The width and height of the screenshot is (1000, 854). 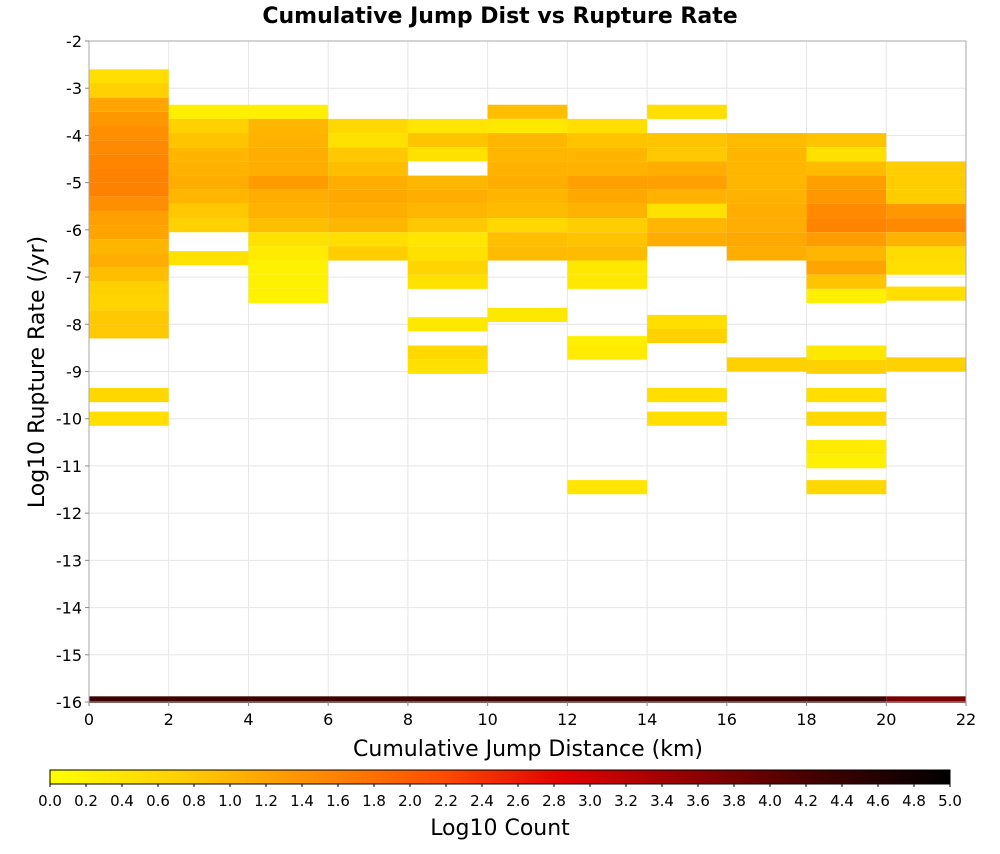 What do you see at coordinates (50, 801) in the screenshot?
I see `colorbar-tick-label: 0.0` at bounding box center [50, 801].